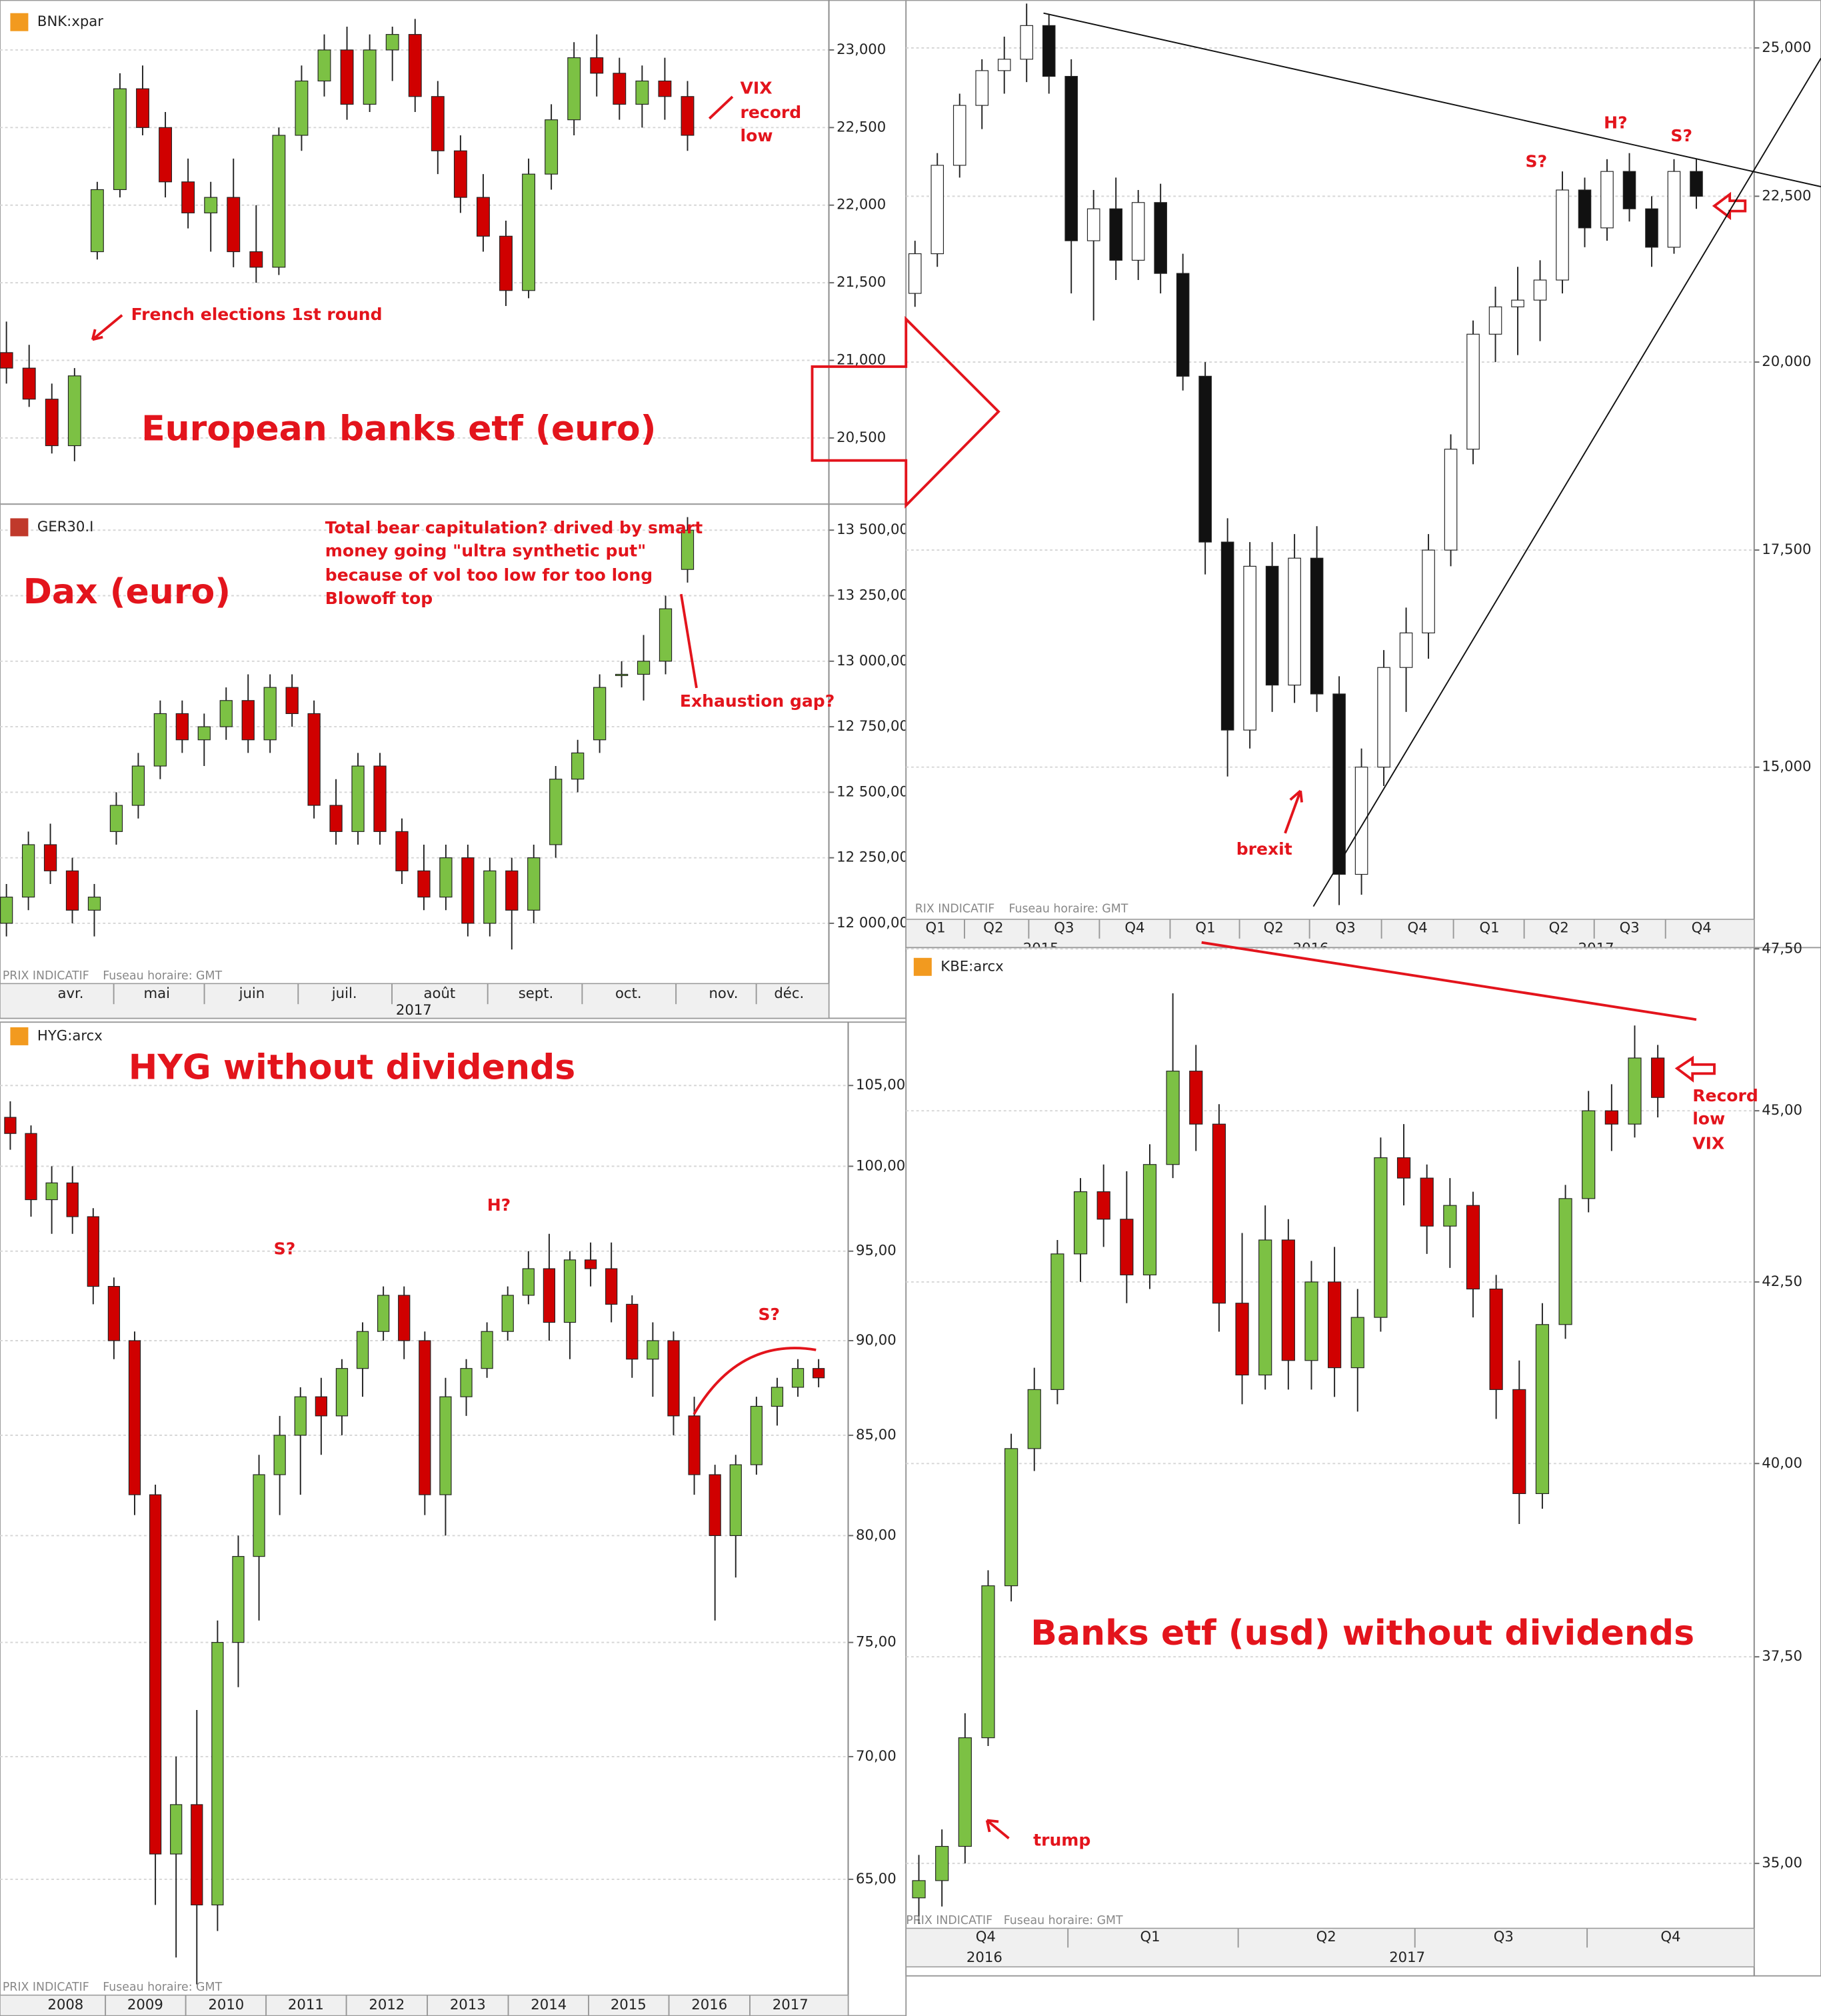 The image size is (1821, 2016). What do you see at coordinates (873, 922) in the screenshot?
I see `y-tick-label: 12 000,00` at bounding box center [873, 922].